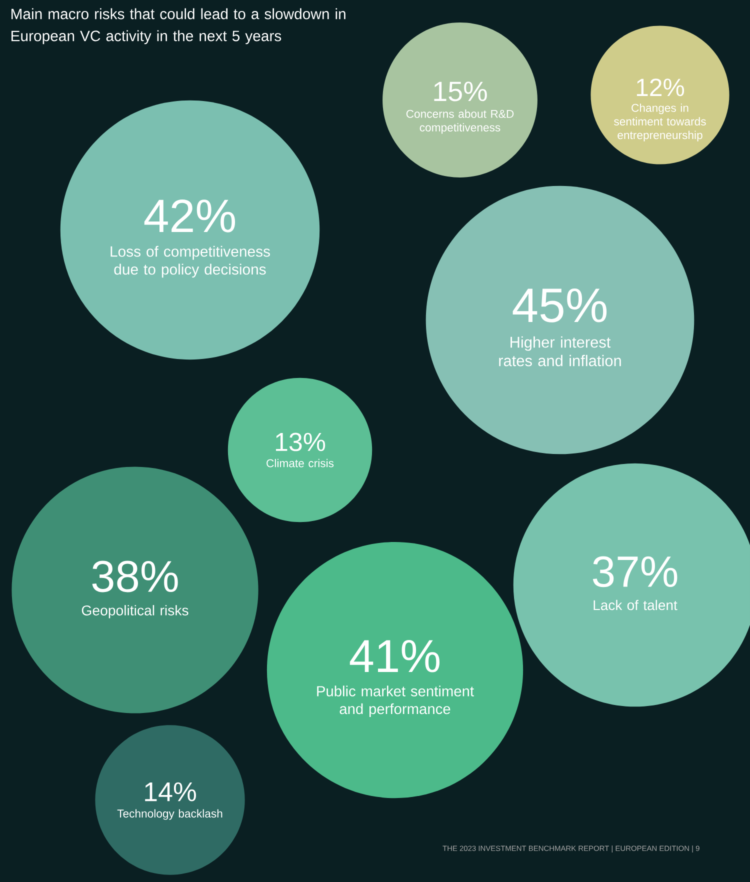  I want to click on category-label: Changes in sentiment towards entrepreneurship, so click(660, 123).